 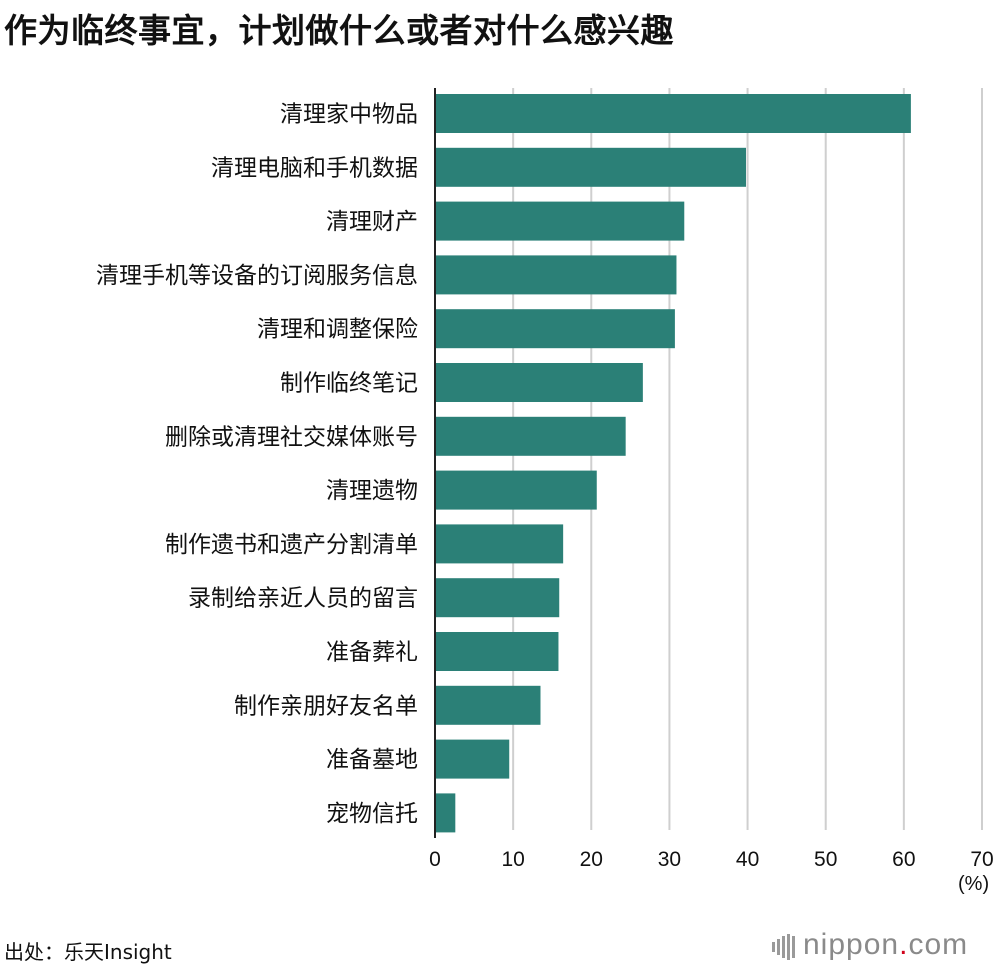 What do you see at coordinates (903, 859) in the screenshot?
I see `x-tick-label: 60` at bounding box center [903, 859].